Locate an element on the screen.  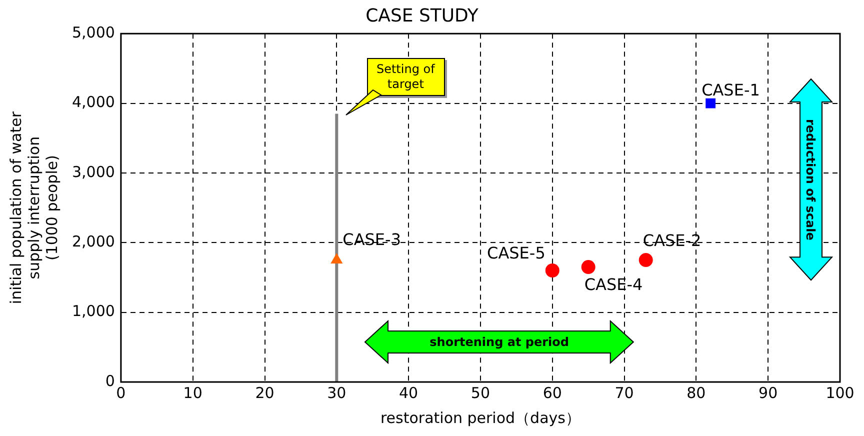
y-tick-label: 2,000 is located at coordinates (93, 241).